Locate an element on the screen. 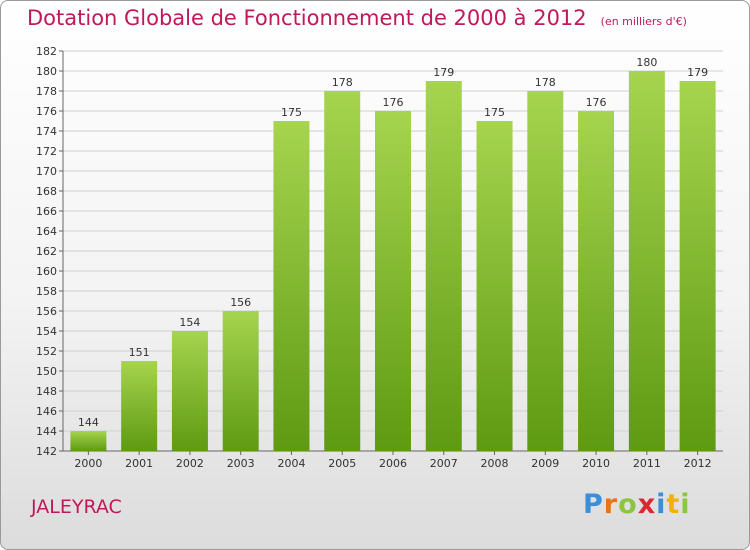  logo-letter: o is located at coordinates (628, 504).